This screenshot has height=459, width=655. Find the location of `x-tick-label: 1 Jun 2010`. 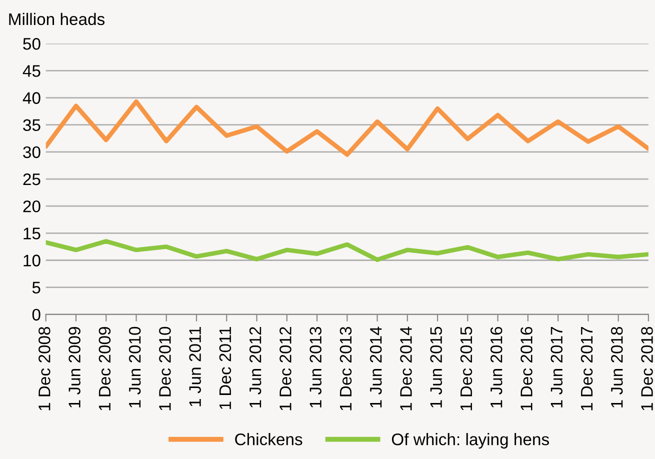

x-tick-label: 1 Jun 2010 is located at coordinates (134, 367).